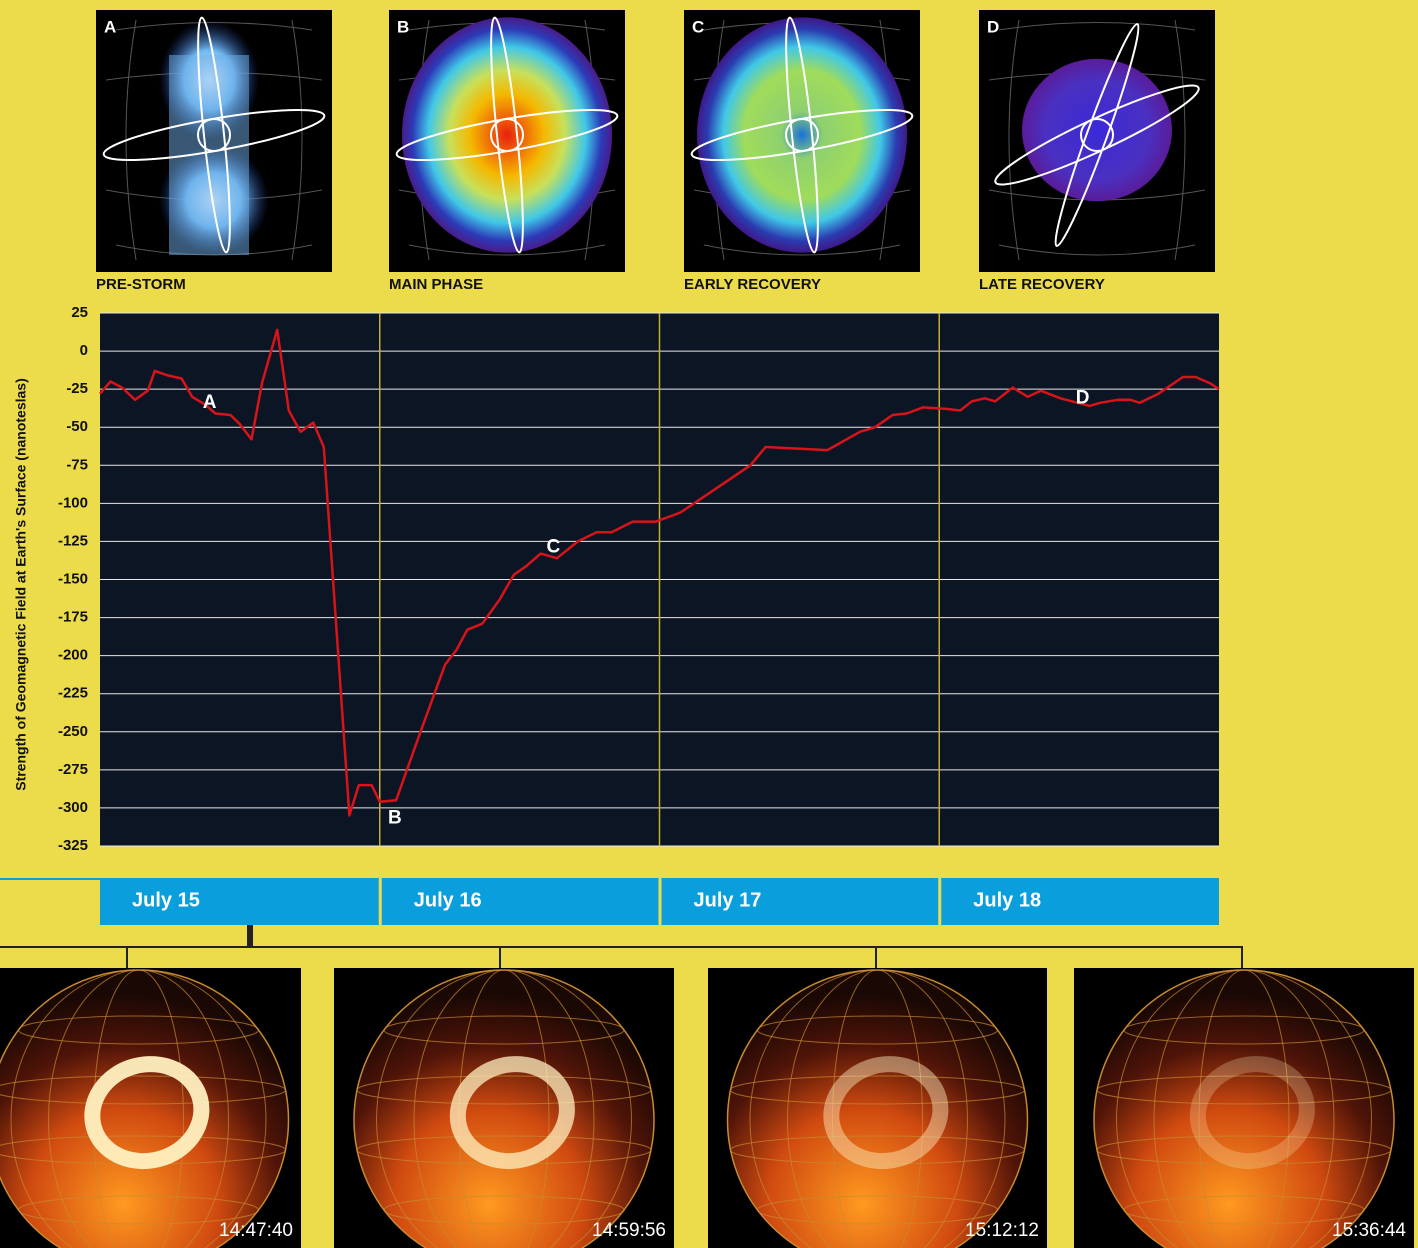 Image resolution: width=1418 pixels, height=1248 pixels. I want to click on timestamp: 14:59:56, so click(629, 1230).